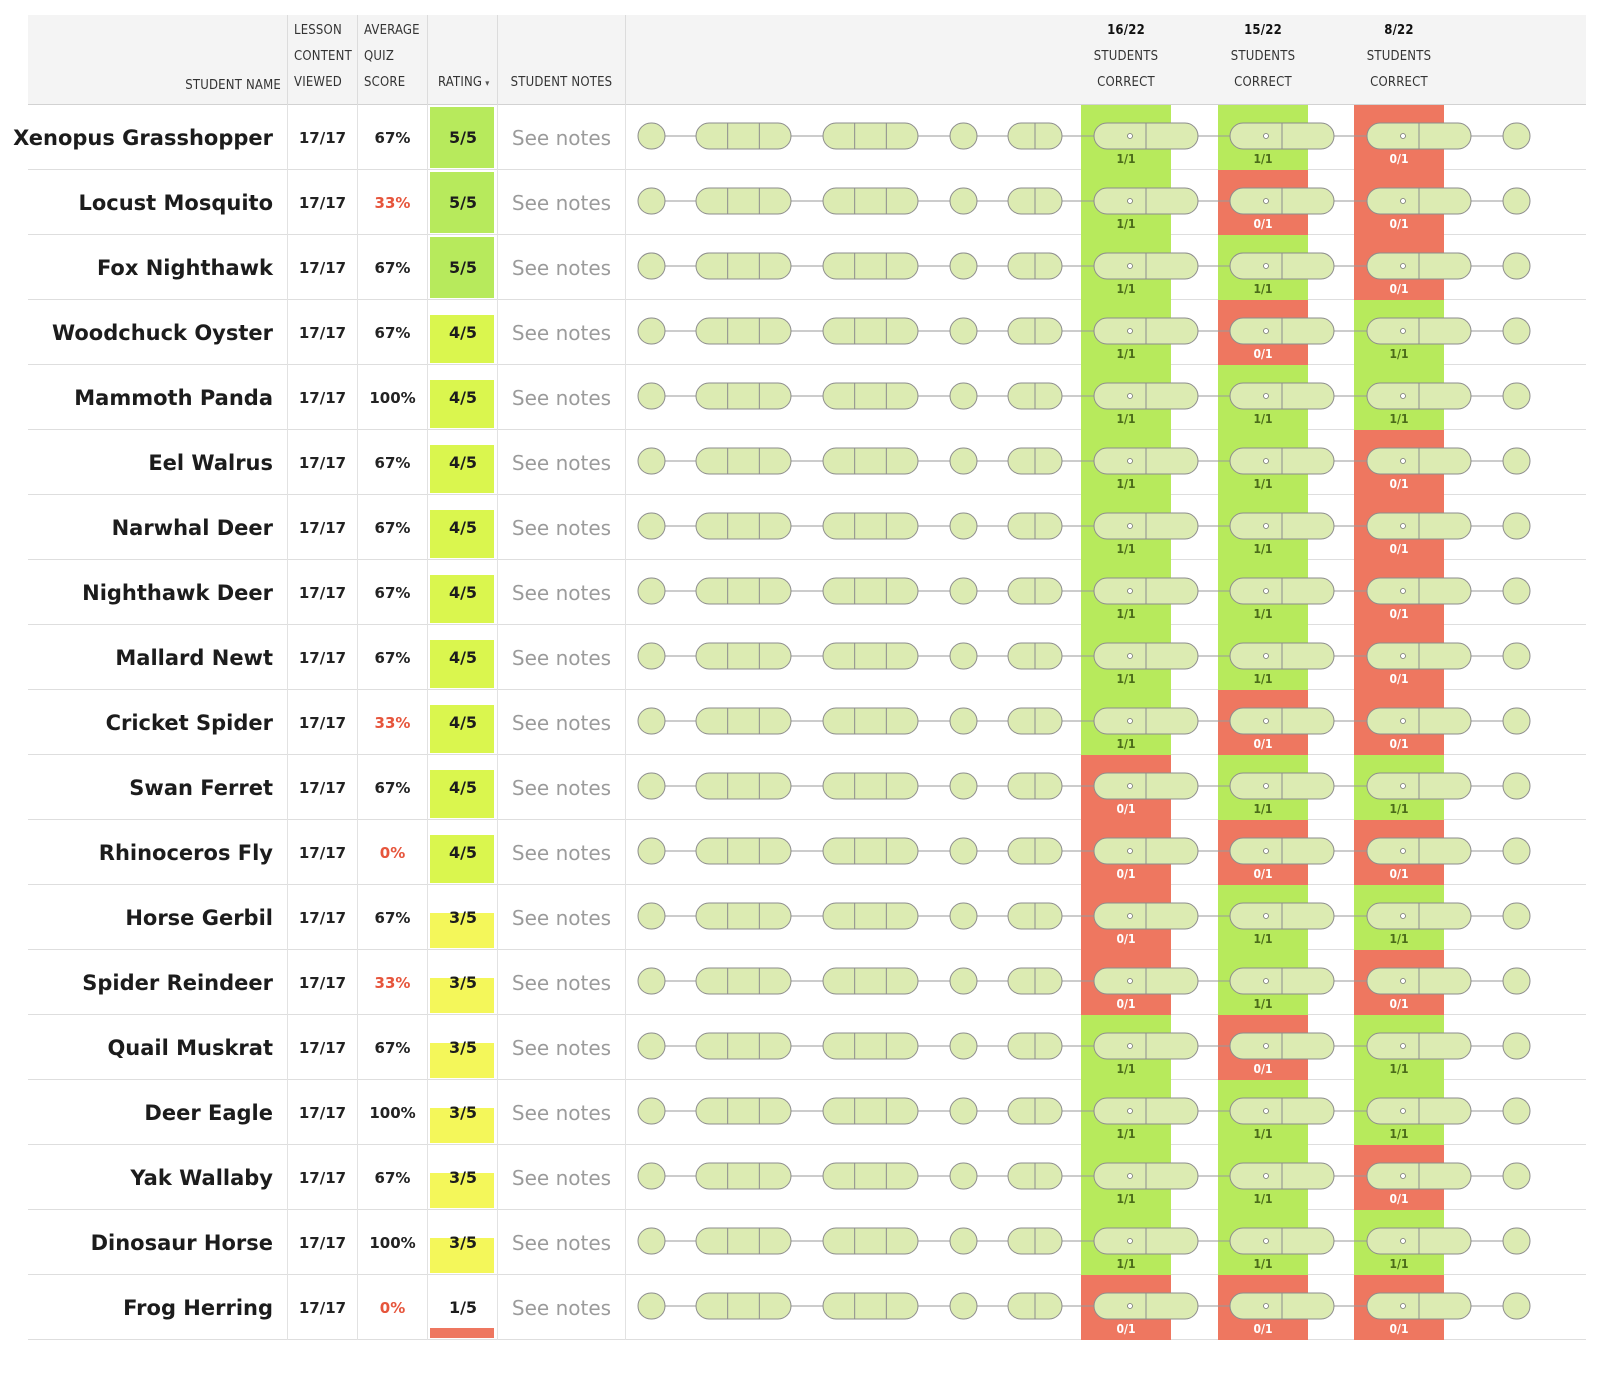 Image resolution: width=1600 pixels, height=1375 pixels. I want to click on student-name: Yak Wallaby, so click(158, 1177).